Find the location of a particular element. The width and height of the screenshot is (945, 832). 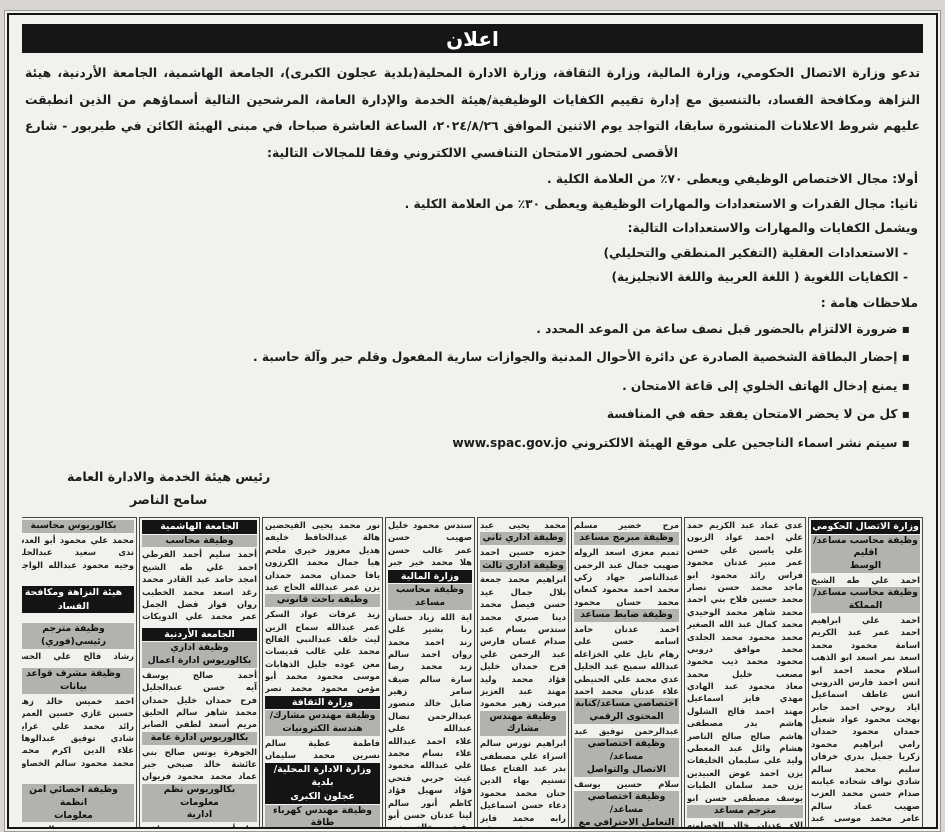

candidate-name: حمزه حسين احمد بني حمد is located at coordinates (523, 552).